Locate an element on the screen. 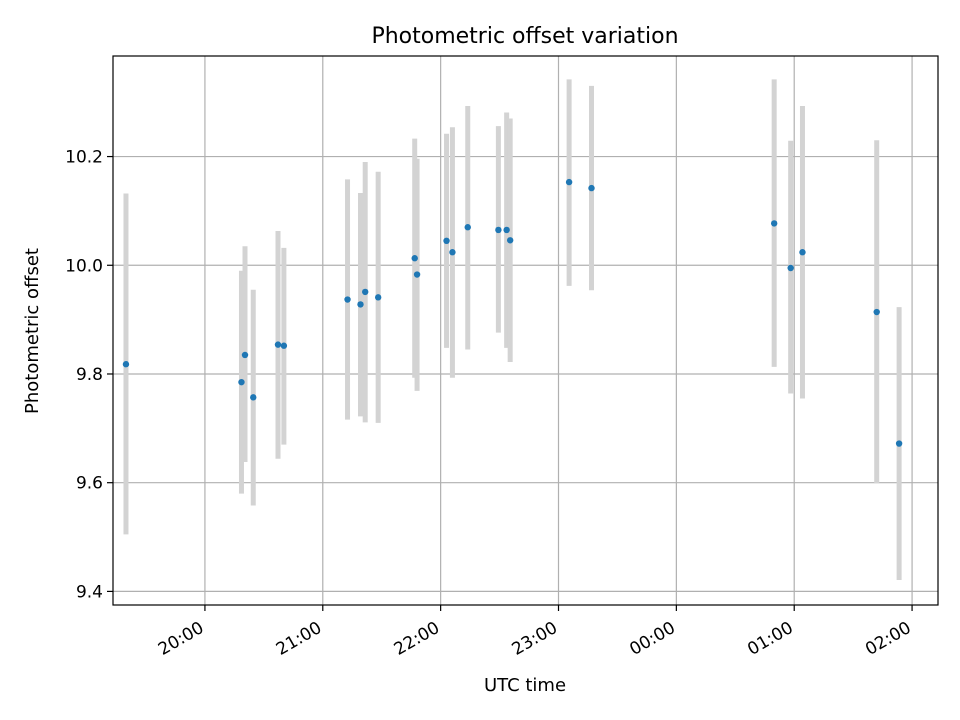 This screenshot has width=960, height=720. y-tick-label: 9.4 is located at coordinates (89, 592).